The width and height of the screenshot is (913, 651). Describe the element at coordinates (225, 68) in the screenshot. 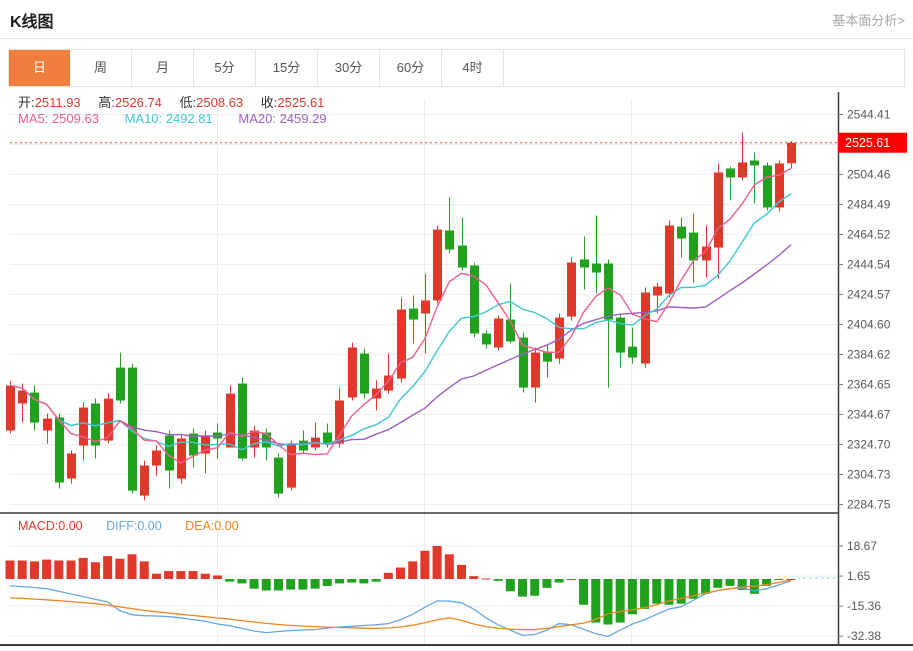

I see `tab-5分: 5分` at that location.